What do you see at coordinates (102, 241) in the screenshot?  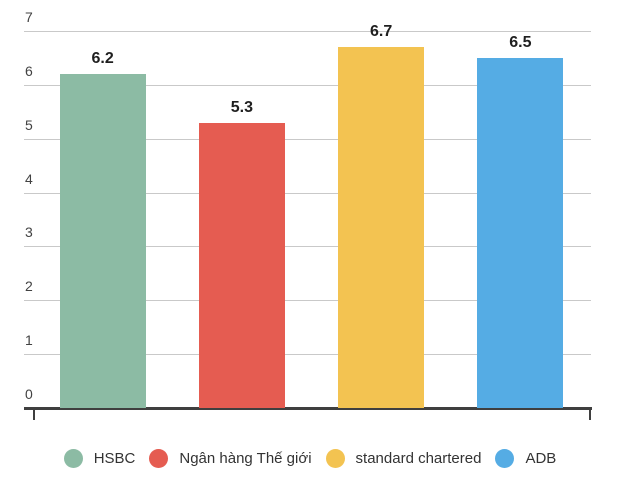 I see `bar-hsbc` at bounding box center [102, 241].